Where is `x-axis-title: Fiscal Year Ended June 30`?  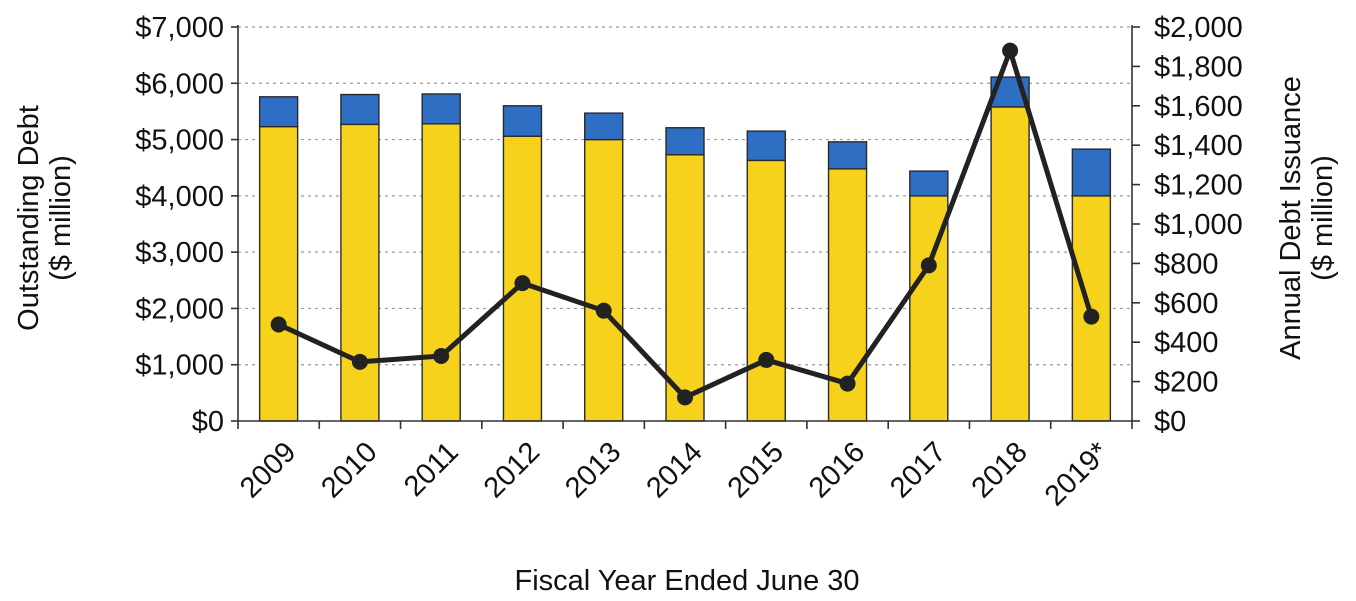
x-axis-title: Fiscal Year Ended June 30 is located at coordinates (686, 581).